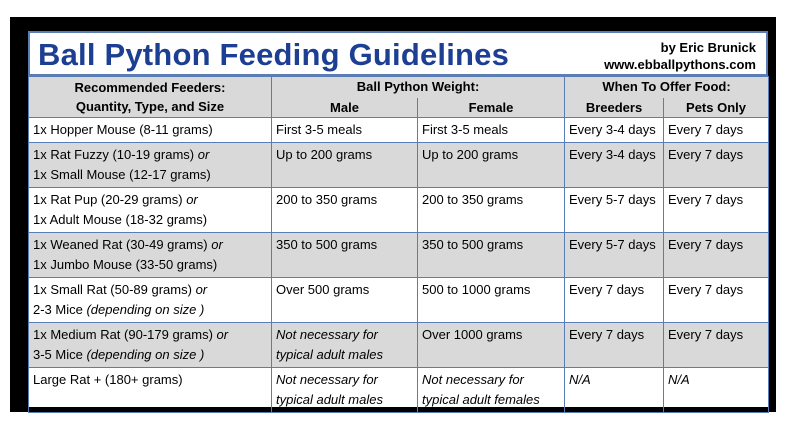  I want to click on feeder-line: 1x Hopper Mouse (8-11 grams), so click(150, 130).